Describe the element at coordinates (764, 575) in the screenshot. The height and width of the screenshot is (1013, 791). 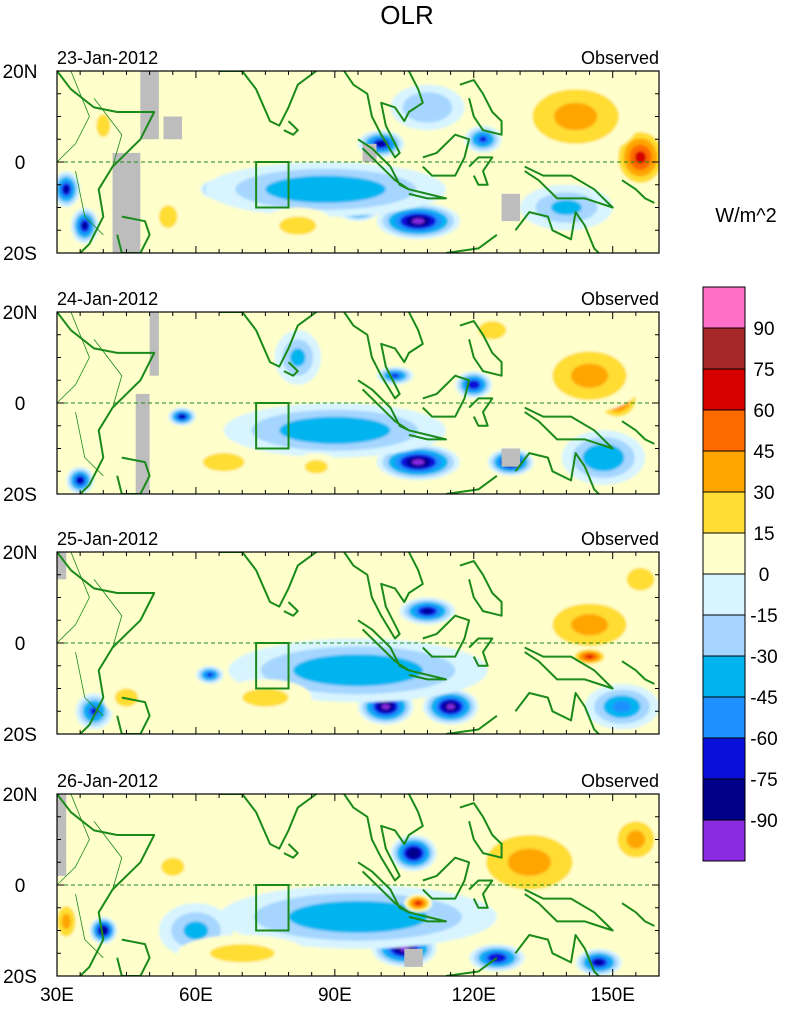
I see `colorbar-label: 0` at that location.